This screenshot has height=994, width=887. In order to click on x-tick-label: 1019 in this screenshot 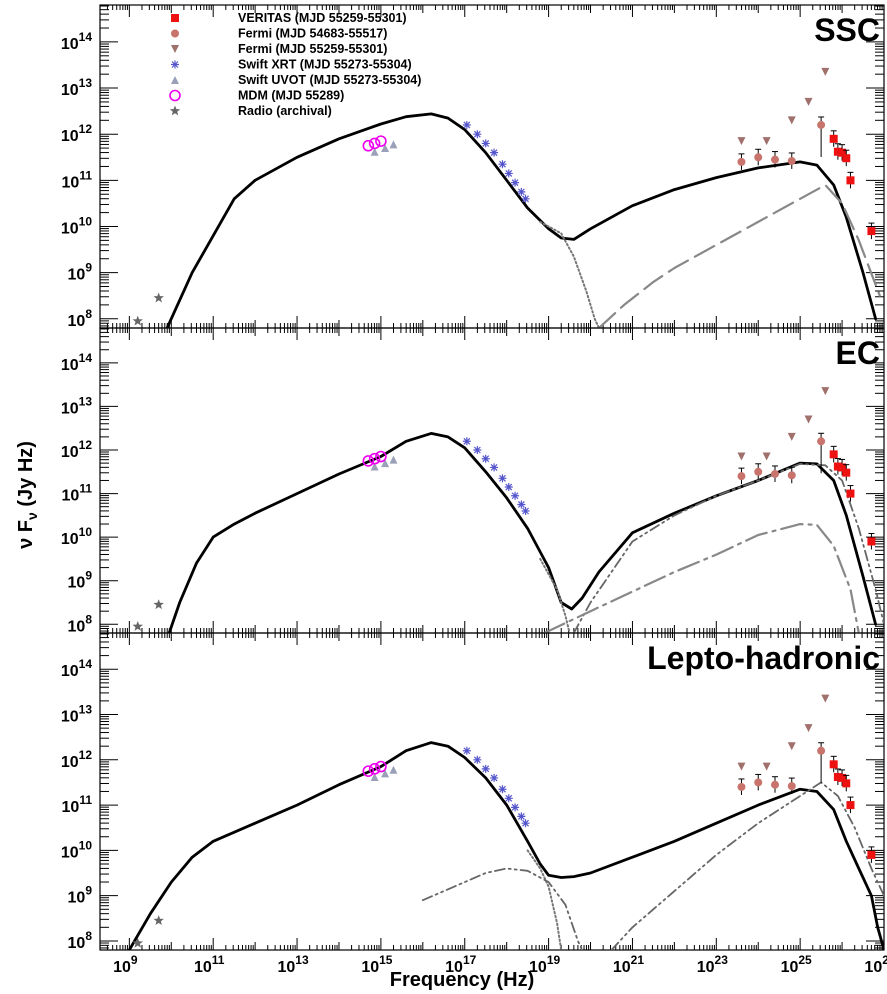, I will do `click(544, 964)`.